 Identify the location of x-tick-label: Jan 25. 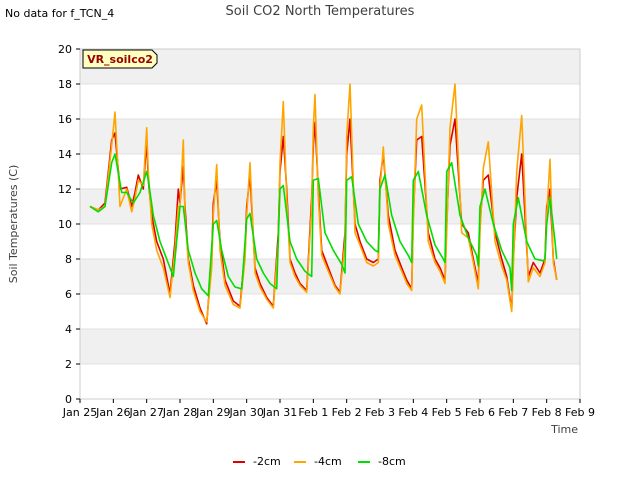
(79, 412).